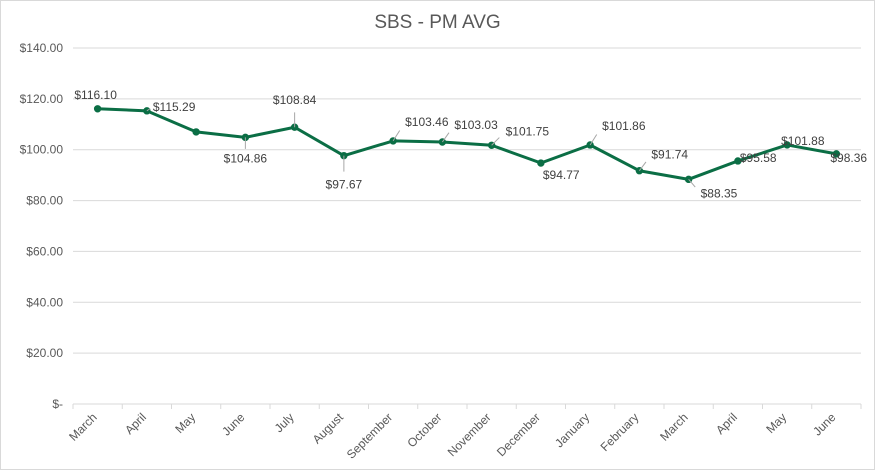 This screenshot has width=875, height=470. Describe the element at coordinates (528, 131) in the screenshot. I see `data-label: $101.75` at that location.